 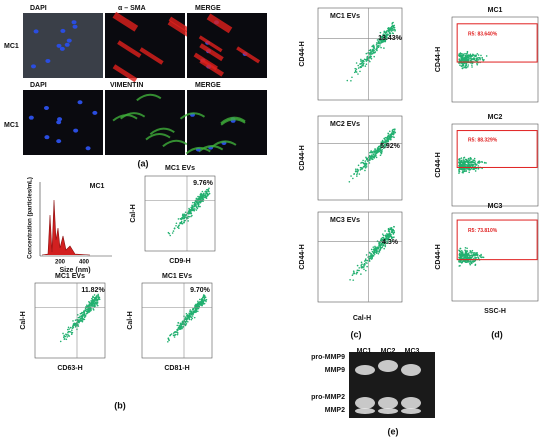 I want to click on plot-frame, so click(x=360, y=257).